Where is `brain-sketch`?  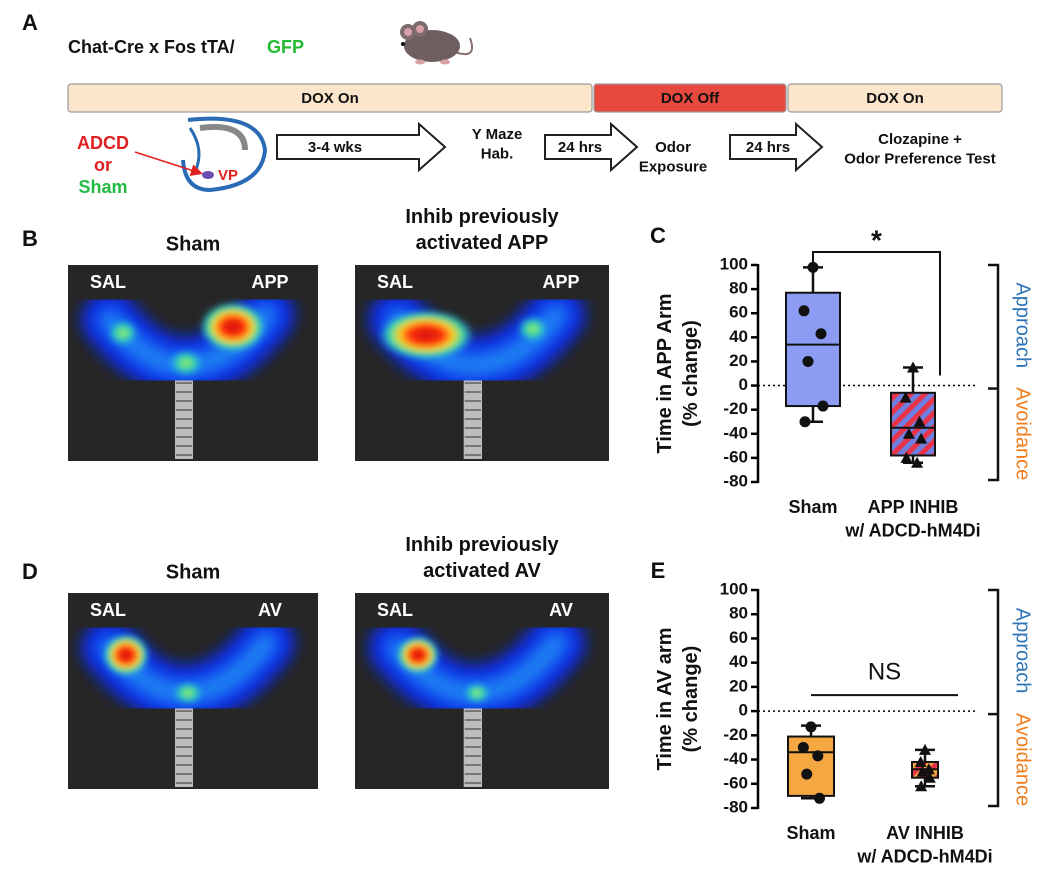 brain-sketch is located at coordinates (201, 154).